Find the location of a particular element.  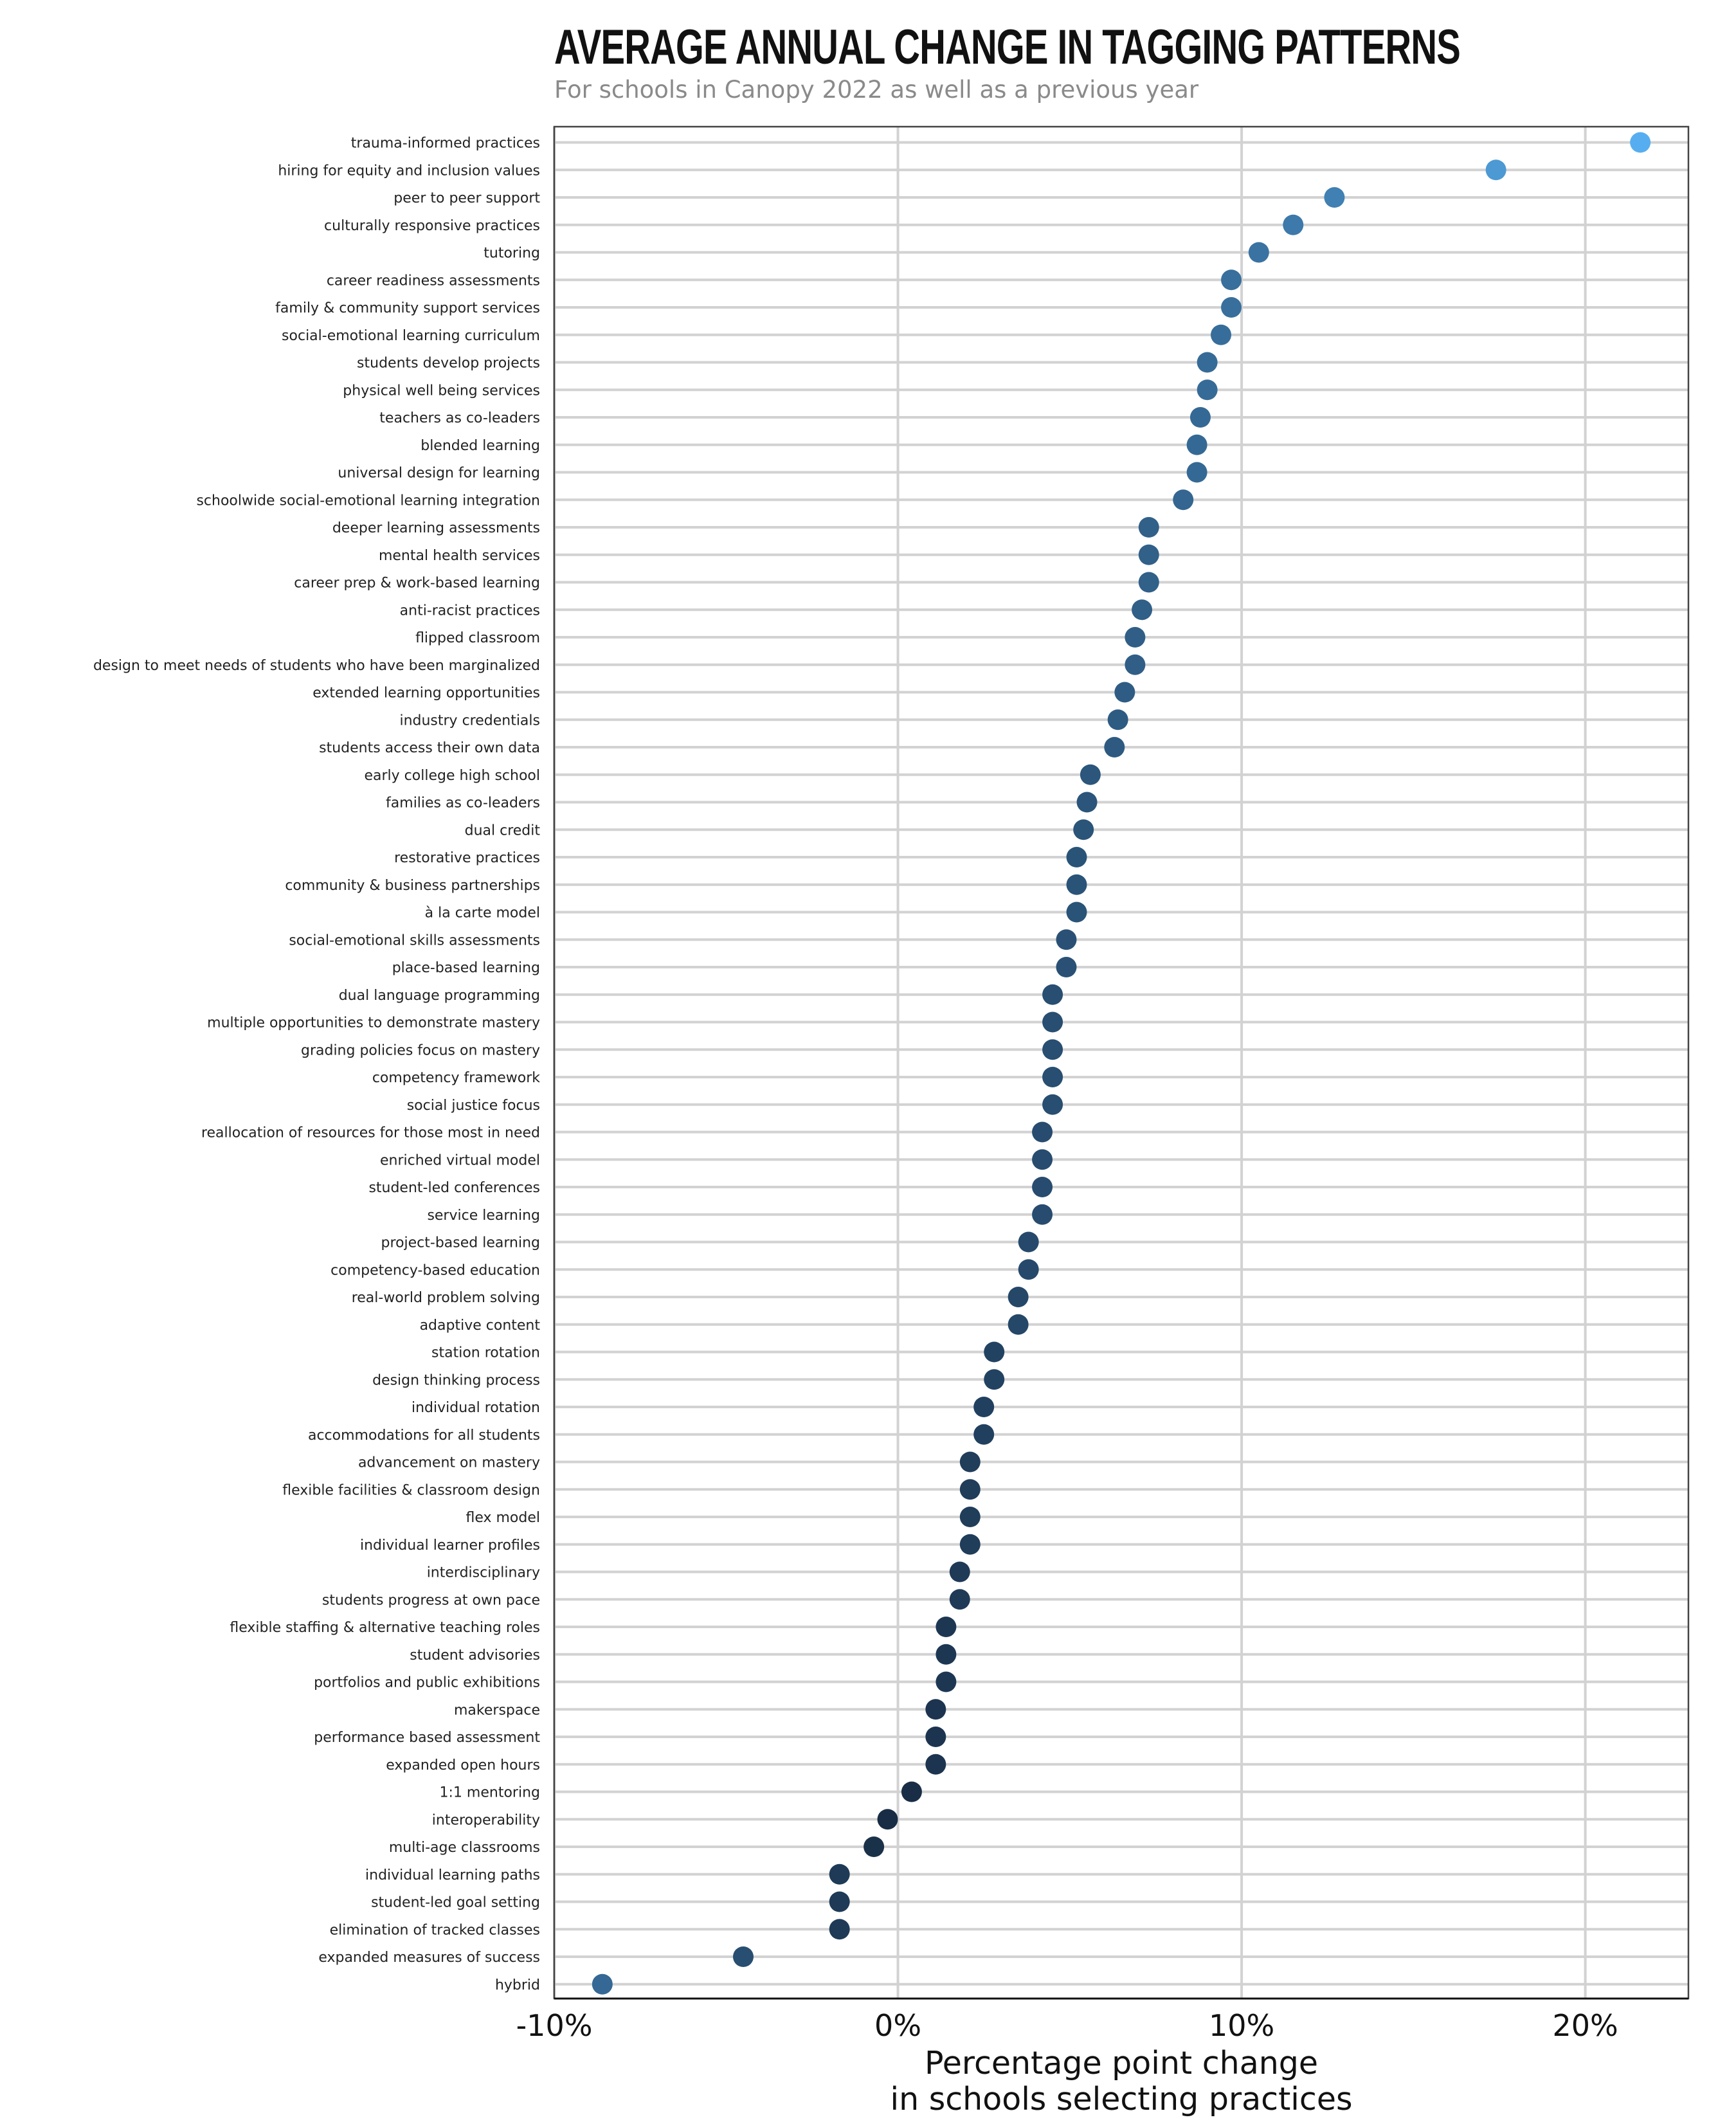

category-label: expanded open hours is located at coordinates (463, 1765).